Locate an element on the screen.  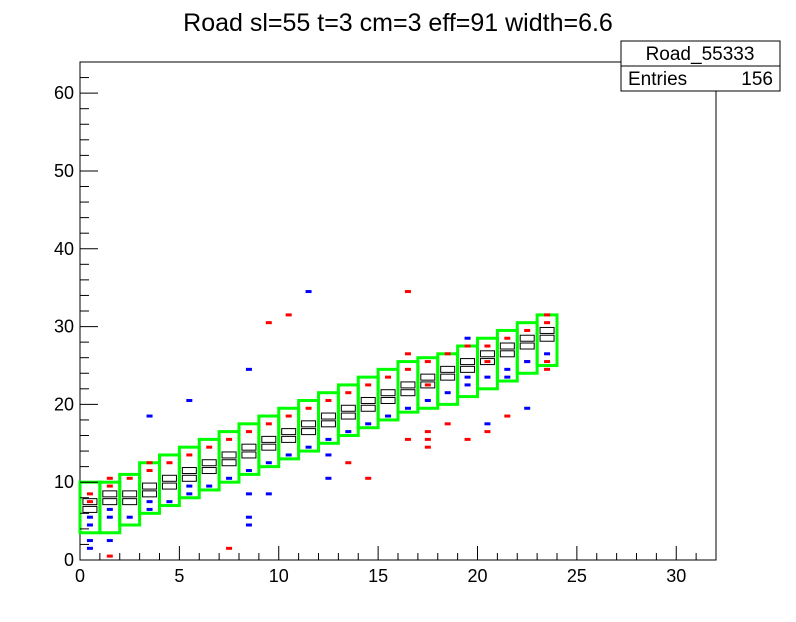
y-tick-label: 40 is located at coordinates (64, 249).